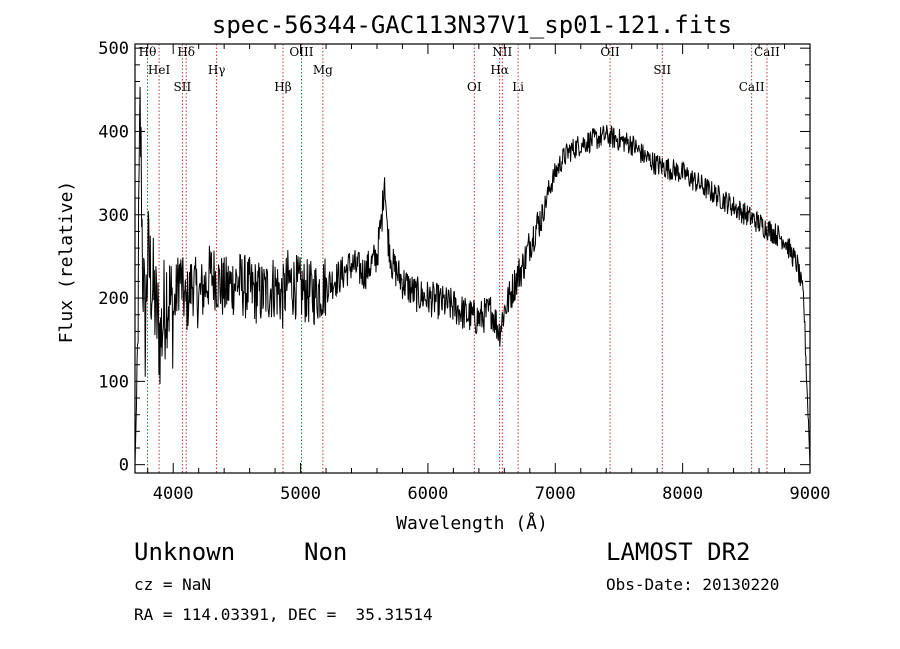 The image size is (900, 649). What do you see at coordinates (113, 132) in the screenshot?
I see `y-tick-label: 400` at bounding box center [113, 132].